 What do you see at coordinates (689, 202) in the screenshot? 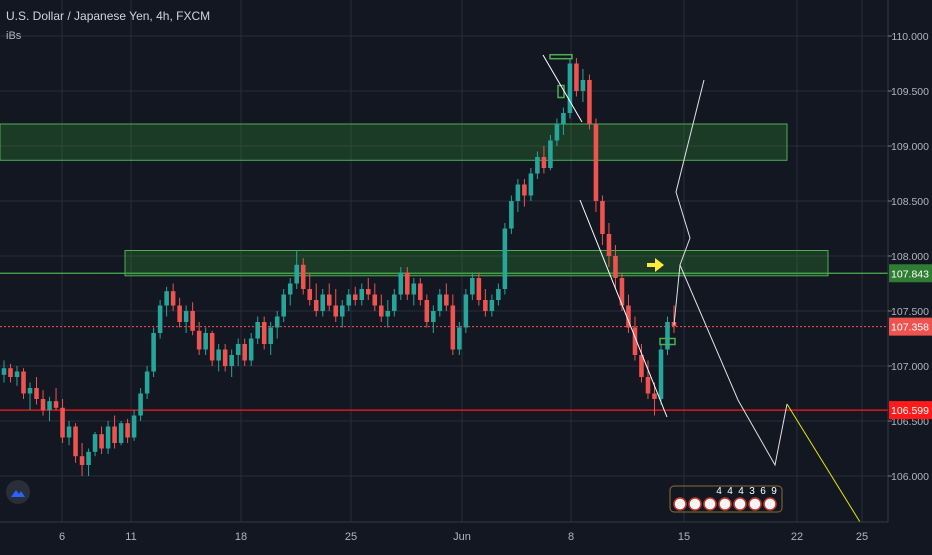
I see `projection-up` at bounding box center [689, 202].